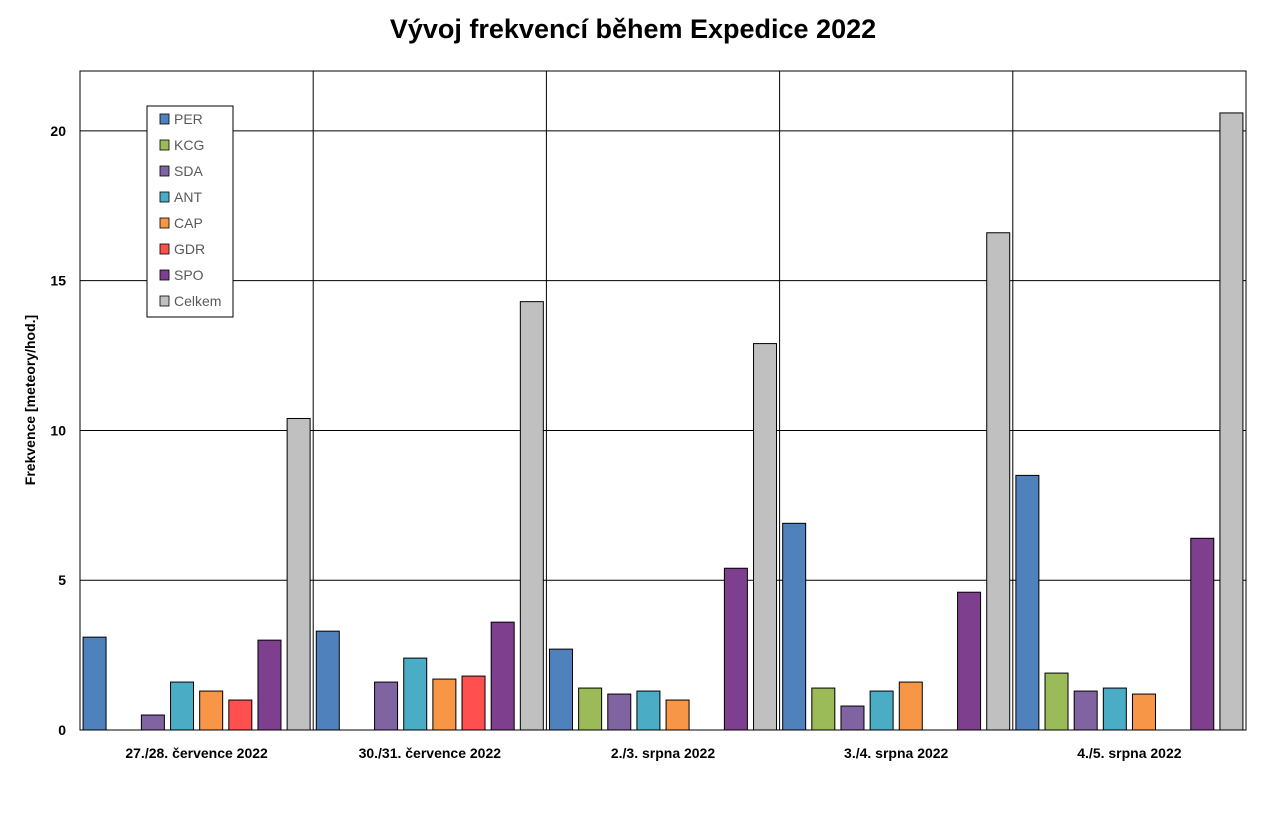 The height and width of the screenshot is (815, 1266). What do you see at coordinates (197, 301) in the screenshot?
I see `legend-label: Celkem` at bounding box center [197, 301].